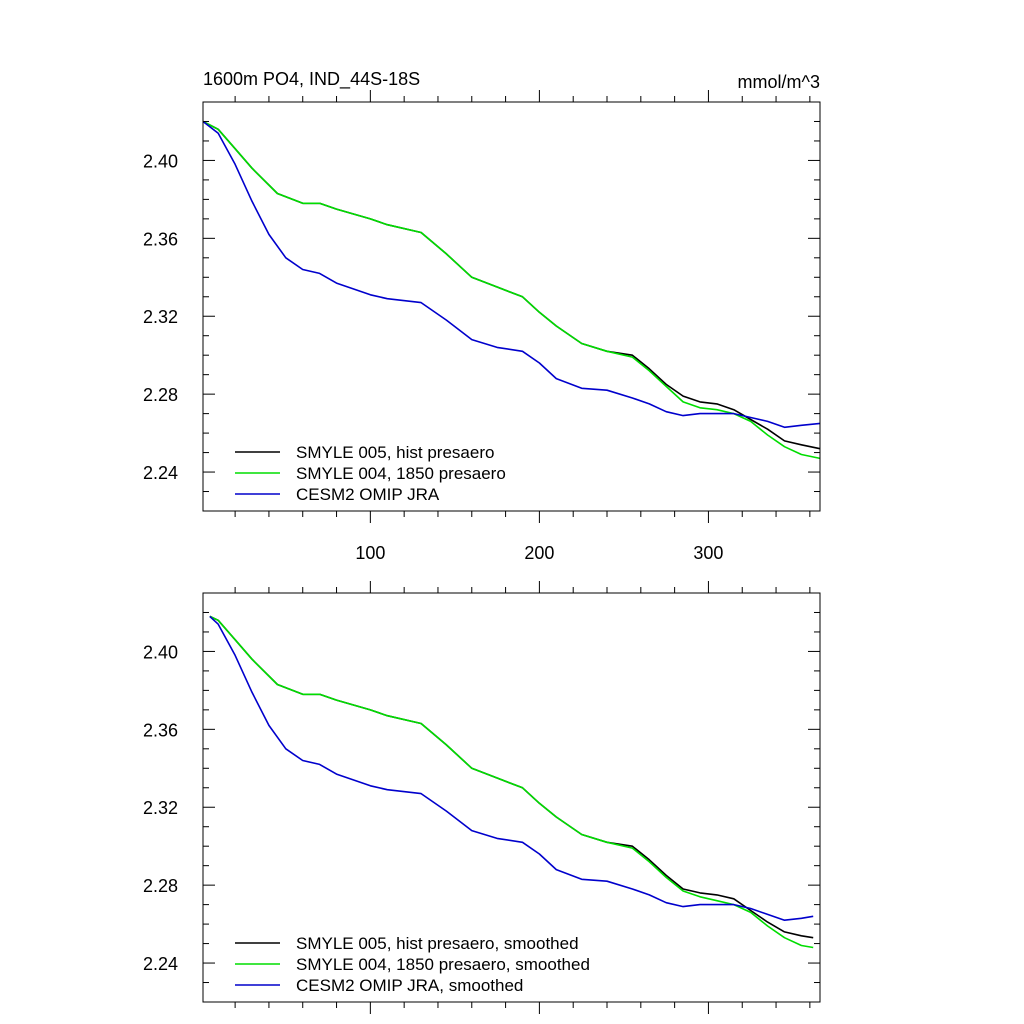  What do you see at coordinates (409, 985) in the screenshot?
I see `legend-label: CESM2 OMIP JRA, smoothed` at bounding box center [409, 985].